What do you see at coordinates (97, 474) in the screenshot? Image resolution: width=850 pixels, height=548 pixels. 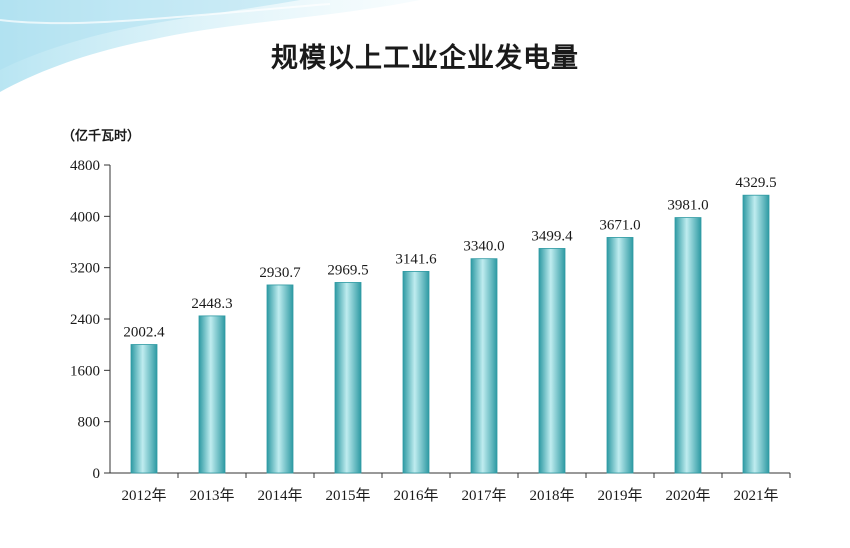 I see `y-tick-label: 0` at bounding box center [97, 474].